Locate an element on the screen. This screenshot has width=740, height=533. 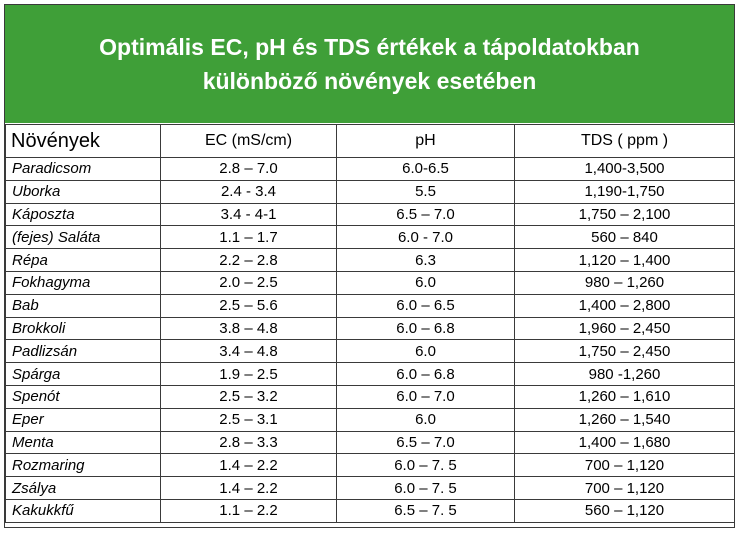
cell-ec: 2.5 – 5.6 is located at coordinates (248, 305).